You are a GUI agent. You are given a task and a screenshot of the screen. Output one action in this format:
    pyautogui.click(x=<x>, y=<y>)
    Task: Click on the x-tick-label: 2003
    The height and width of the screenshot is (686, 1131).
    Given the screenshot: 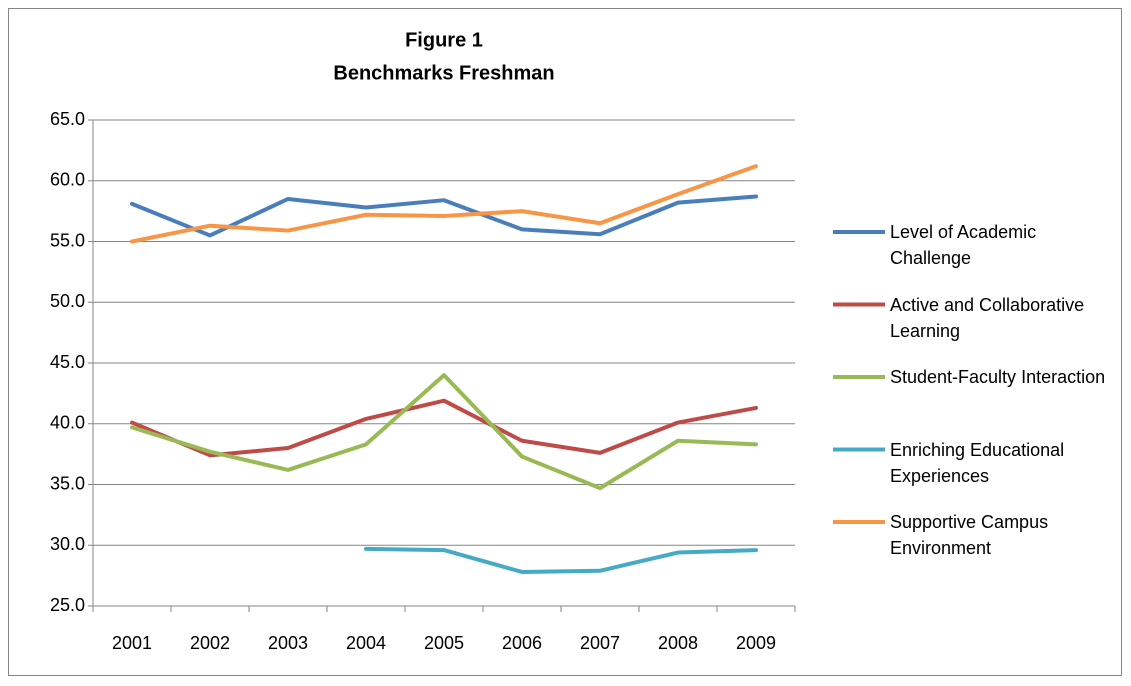 What is the action you would take?
    pyautogui.click(x=288, y=643)
    